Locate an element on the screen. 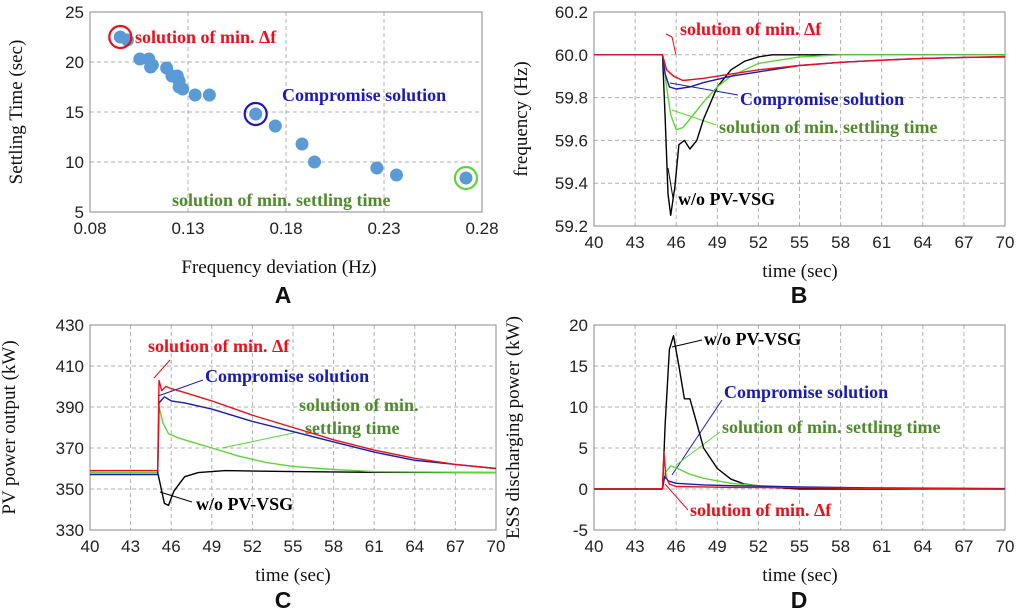 This screenshot has width=1024, height=611. panel-label: C is located at coordinates (283, 599).